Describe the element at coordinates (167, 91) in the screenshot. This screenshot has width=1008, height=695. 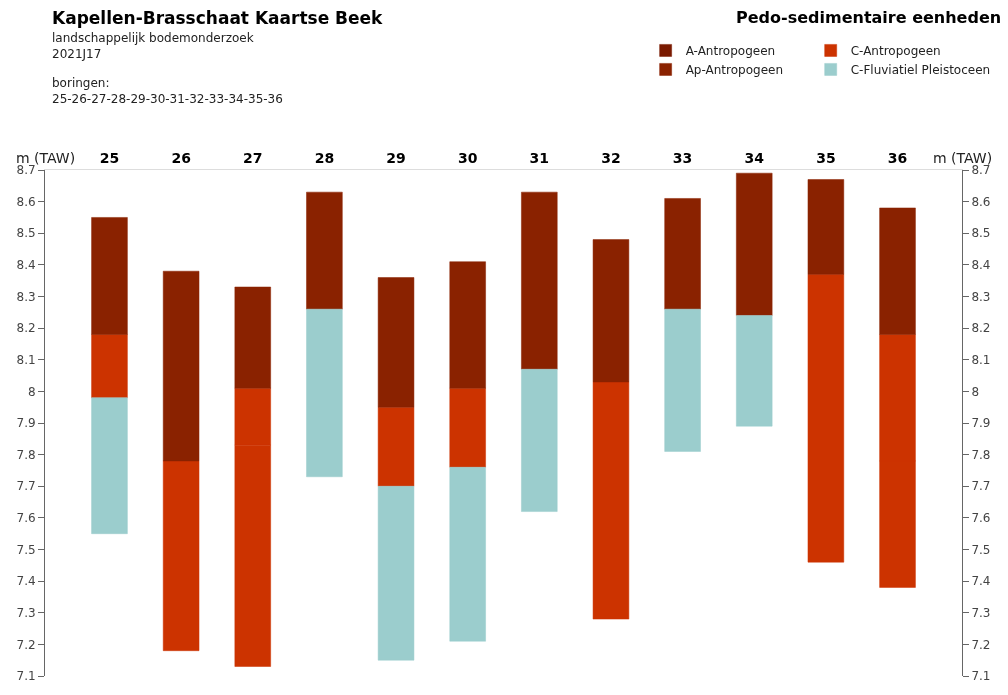
I see `text: boringen: 25-26-27-28-29-30-31-32-33-34-35-36` at that location.